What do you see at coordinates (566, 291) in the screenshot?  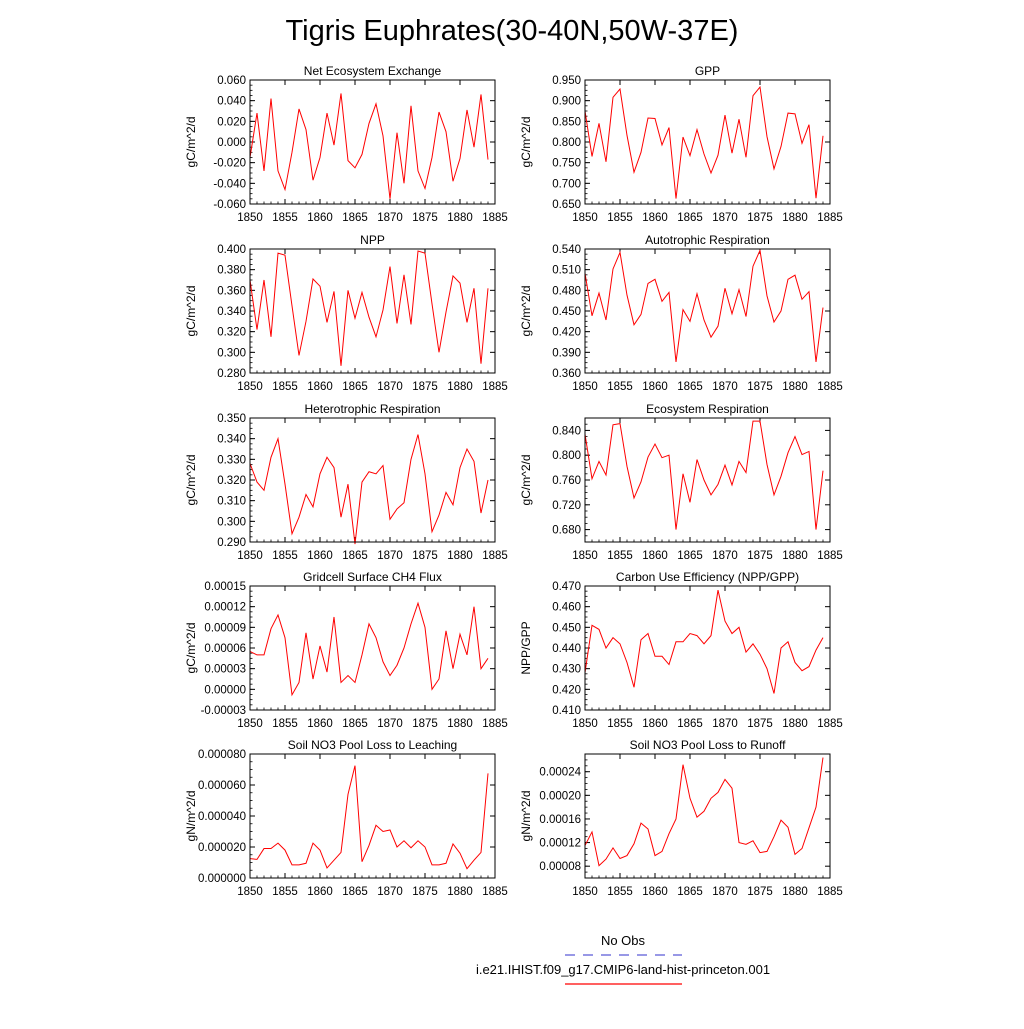 I see `y-tick-label: 0.480` at bounding box center [566, 291].